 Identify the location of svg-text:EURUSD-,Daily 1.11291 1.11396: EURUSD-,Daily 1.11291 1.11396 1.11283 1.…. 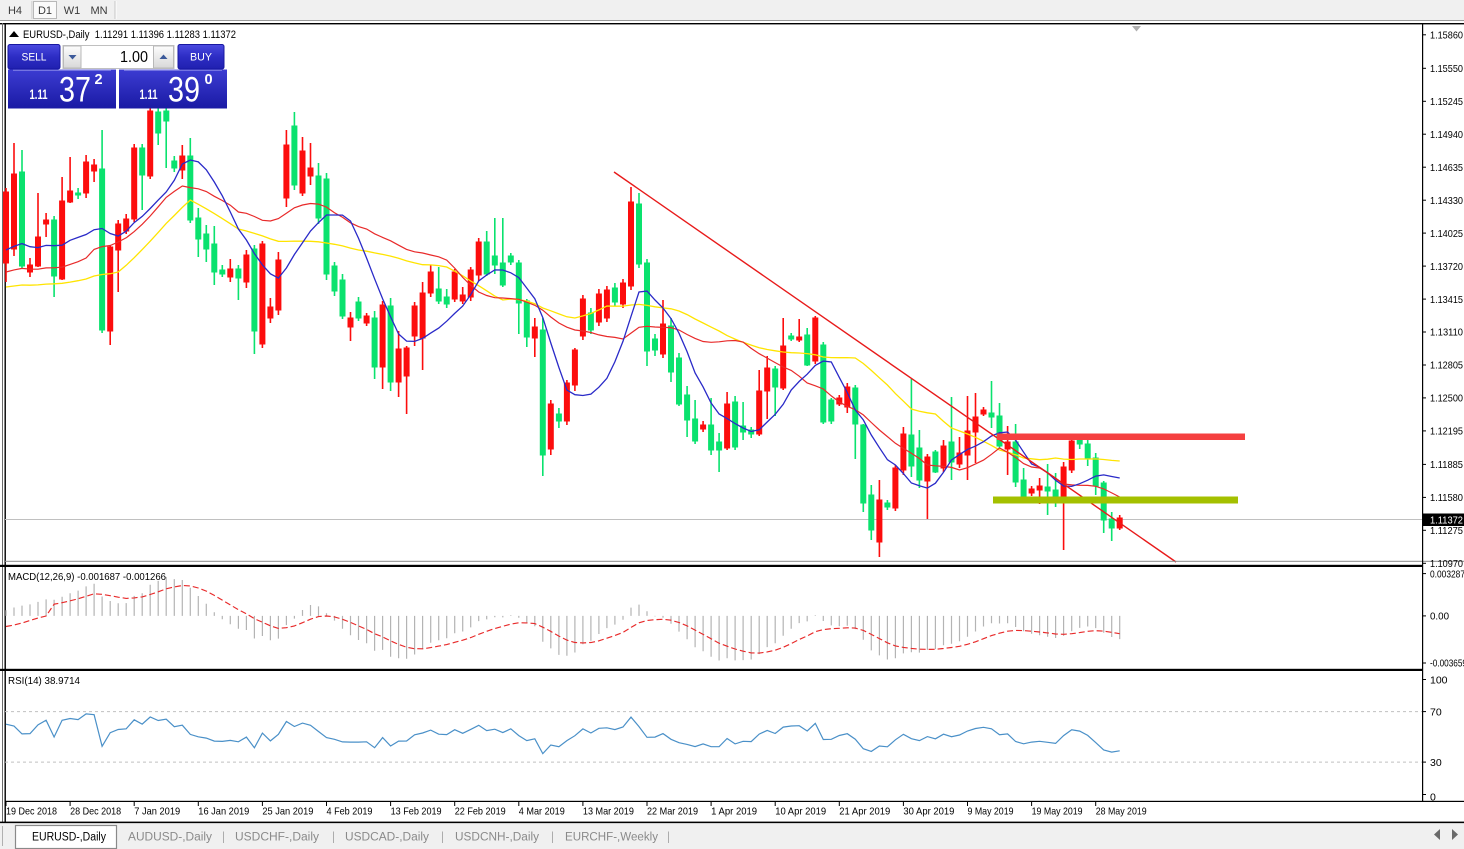
(129, 35).